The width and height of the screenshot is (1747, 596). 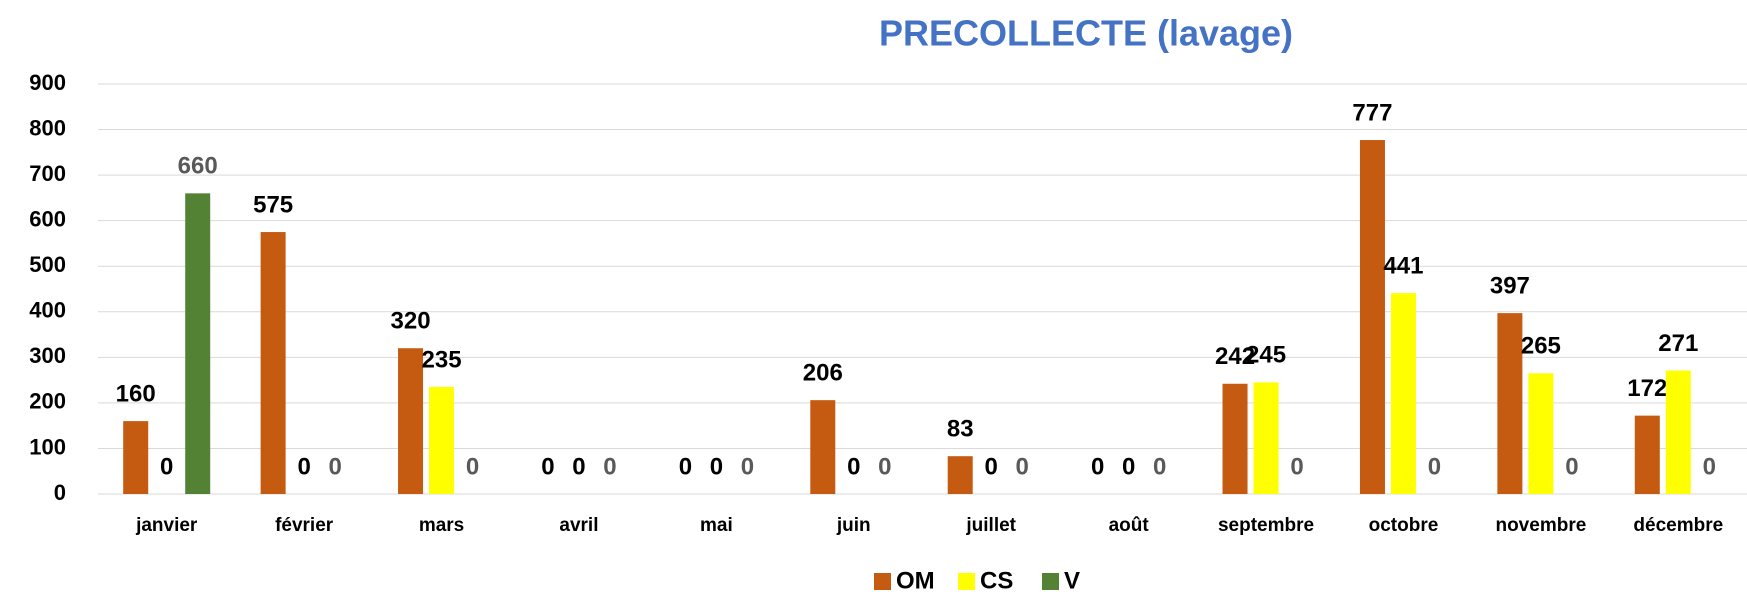 What do you see at coordinates (411, 321) in the screenshot?
I see `data-label: 320` at bounding box center [411, 321].